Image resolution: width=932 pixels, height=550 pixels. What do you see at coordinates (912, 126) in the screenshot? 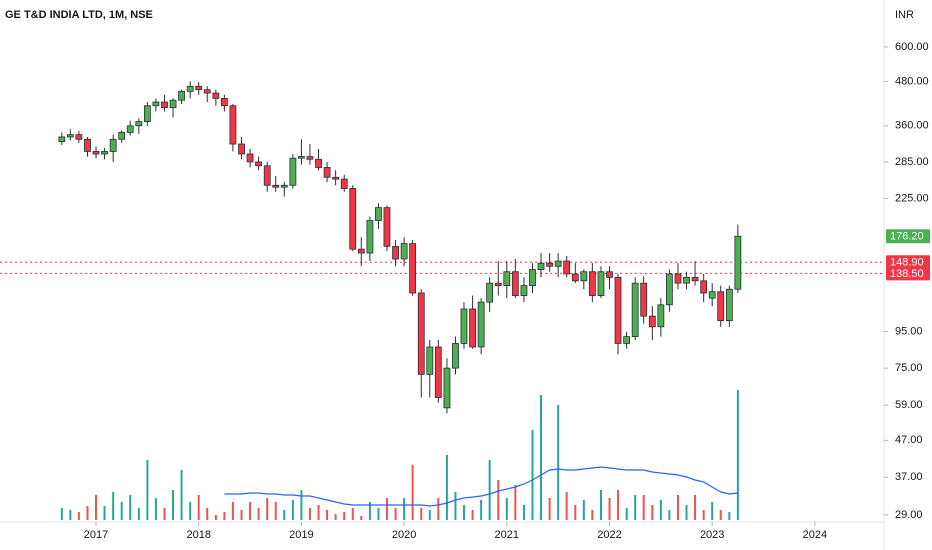
I see `y-tick-label: 360.00` at bounding box center [912, 126].